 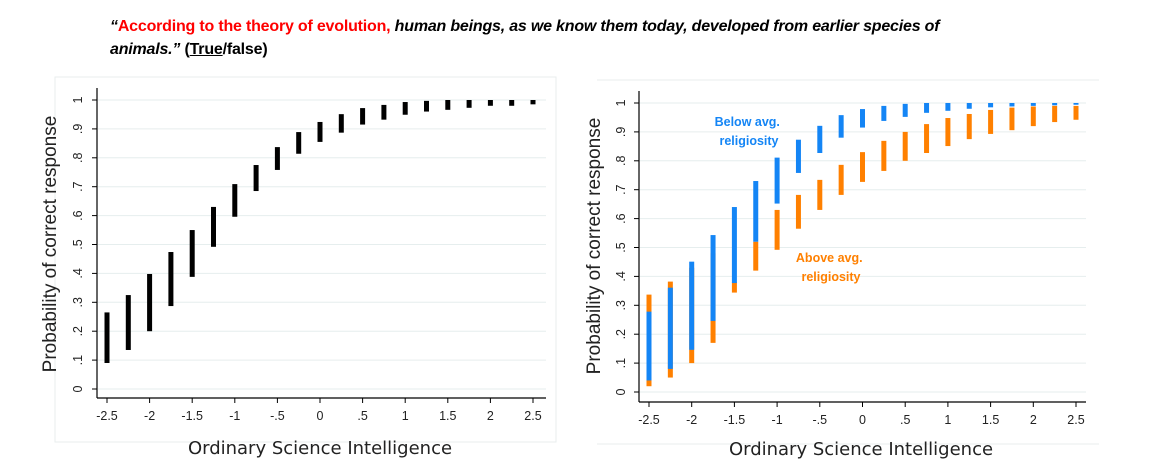 I want to click on left-chart-x-axis-title: Ordinary Science Intelligence, so click(x=320, y=448).